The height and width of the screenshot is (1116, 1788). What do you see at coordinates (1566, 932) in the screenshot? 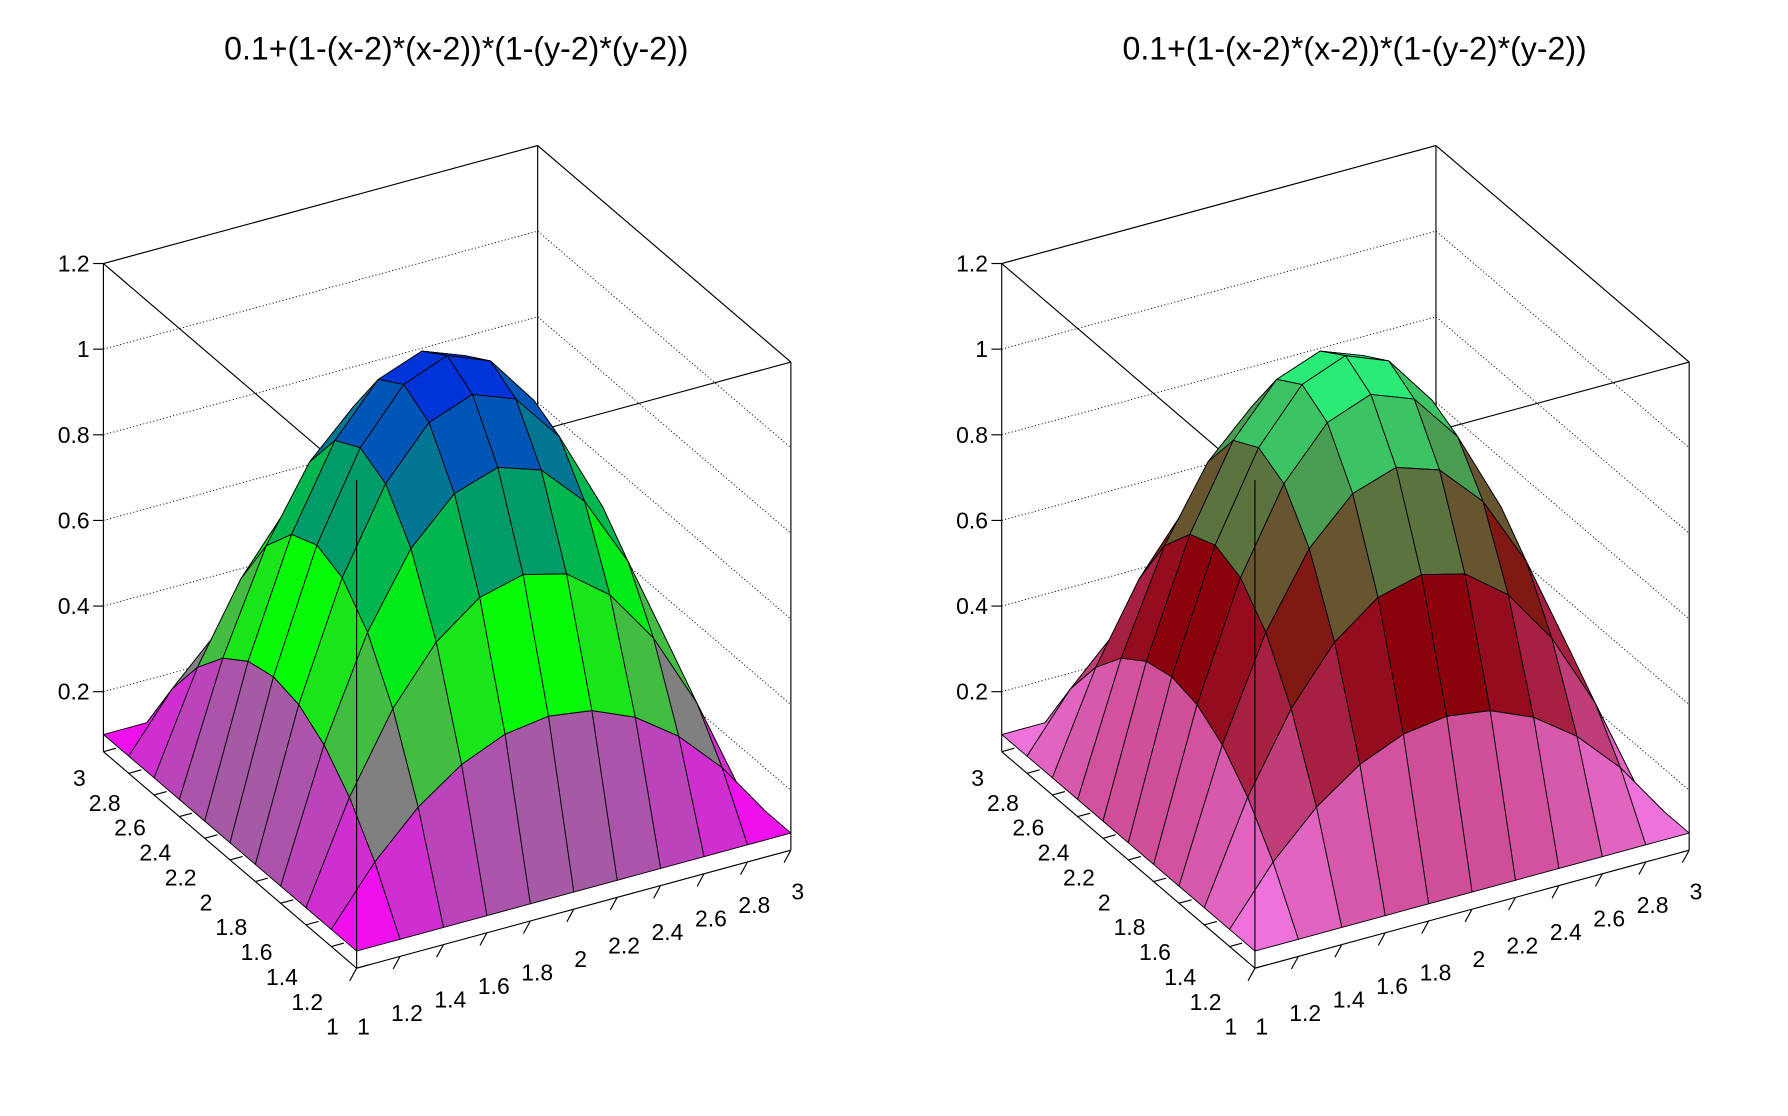
I see `x-tick-label: 2.4` at bounding box center [1566, 932].